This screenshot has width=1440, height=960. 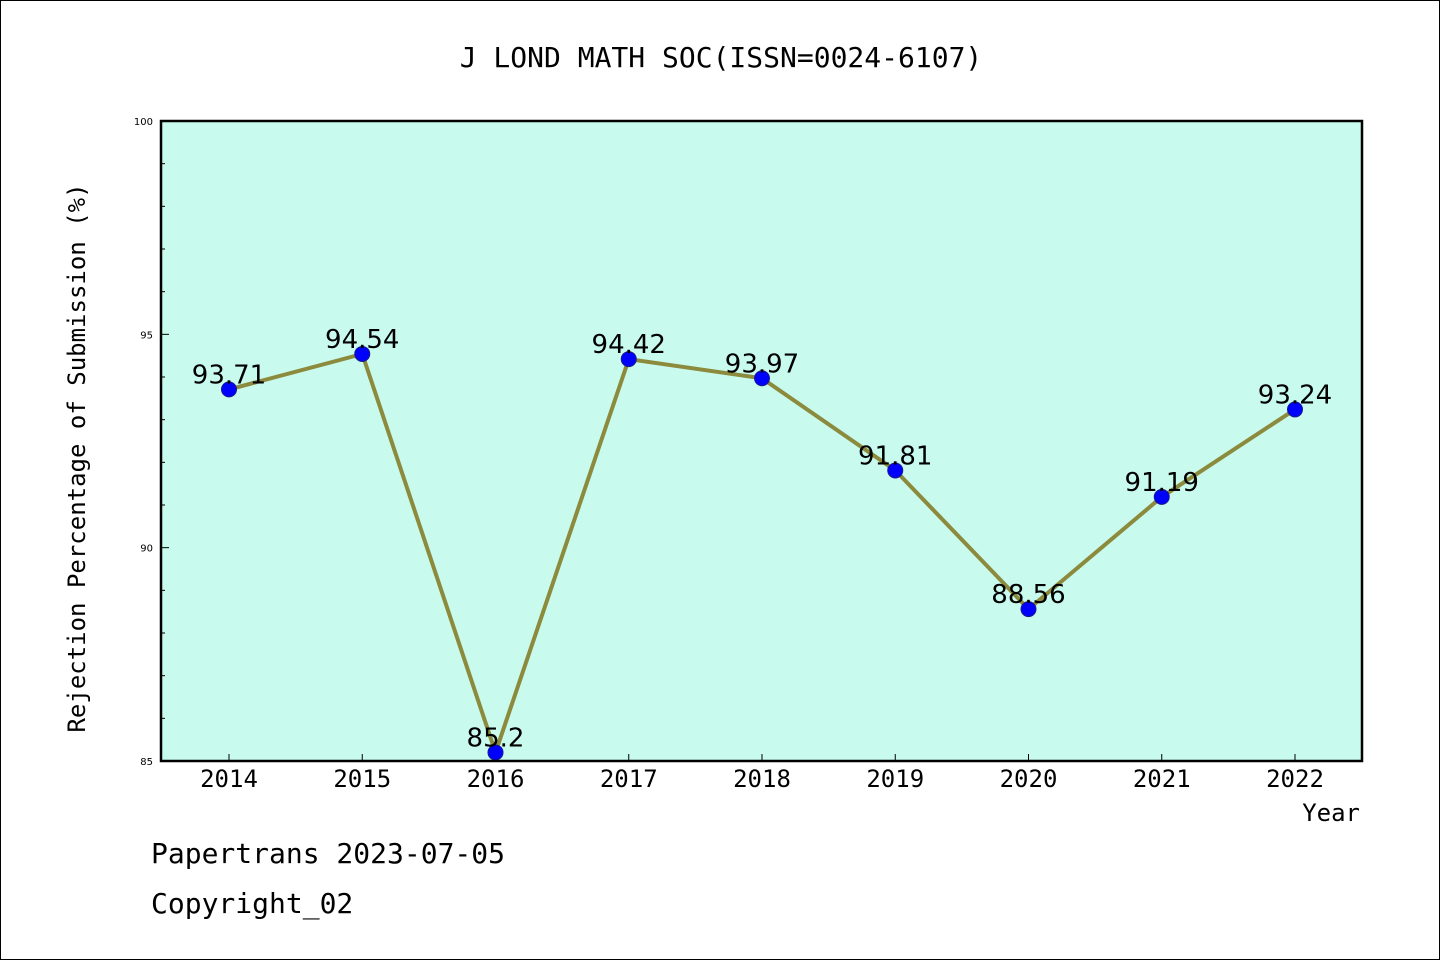 I want to click on x-axis-label: Year, so click(x=1331, y=813).